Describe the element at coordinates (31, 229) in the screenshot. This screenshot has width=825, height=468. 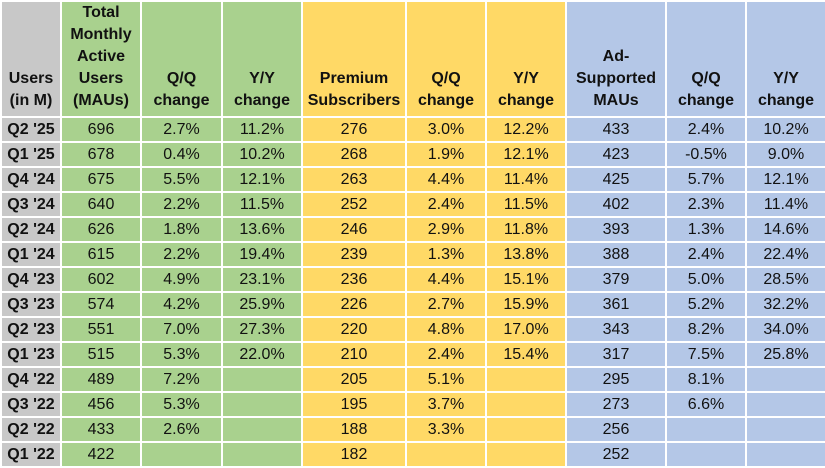
I see `cell-period: Q2 '24` at that location.